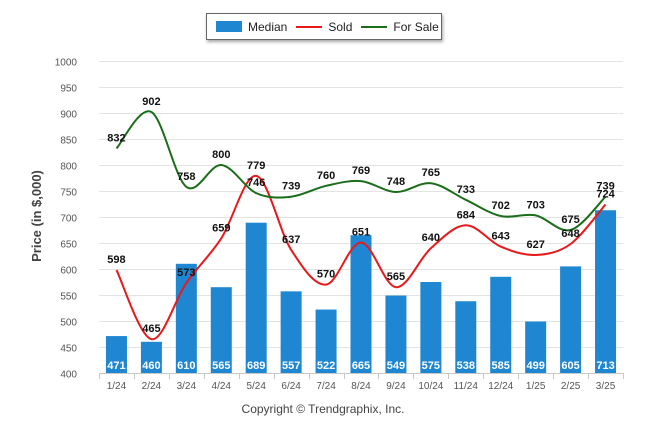 The image size is (646, 434). I want to click on sold-point-label: 643, so click(501, 237).